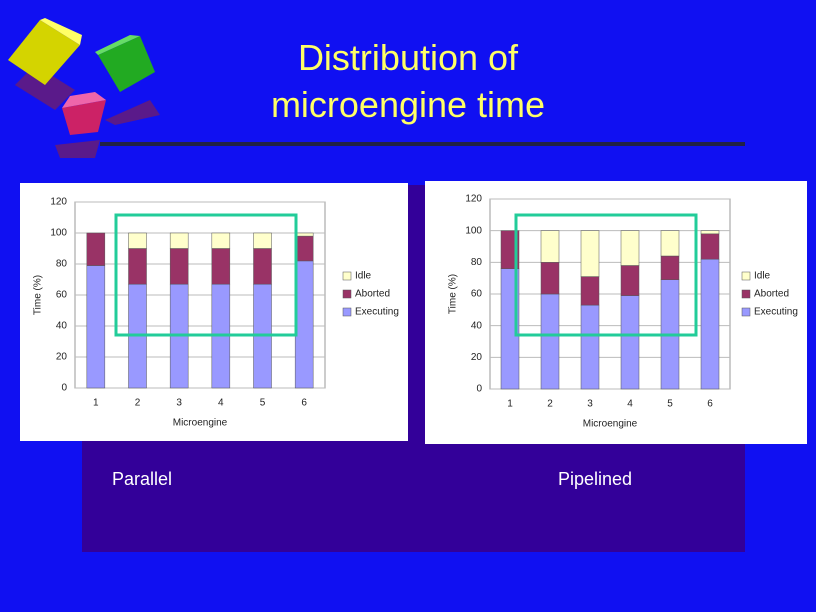  Describe the element at coordinates (408, 57) in the screenshot. I see `slide-title: Distribution of` at that location.